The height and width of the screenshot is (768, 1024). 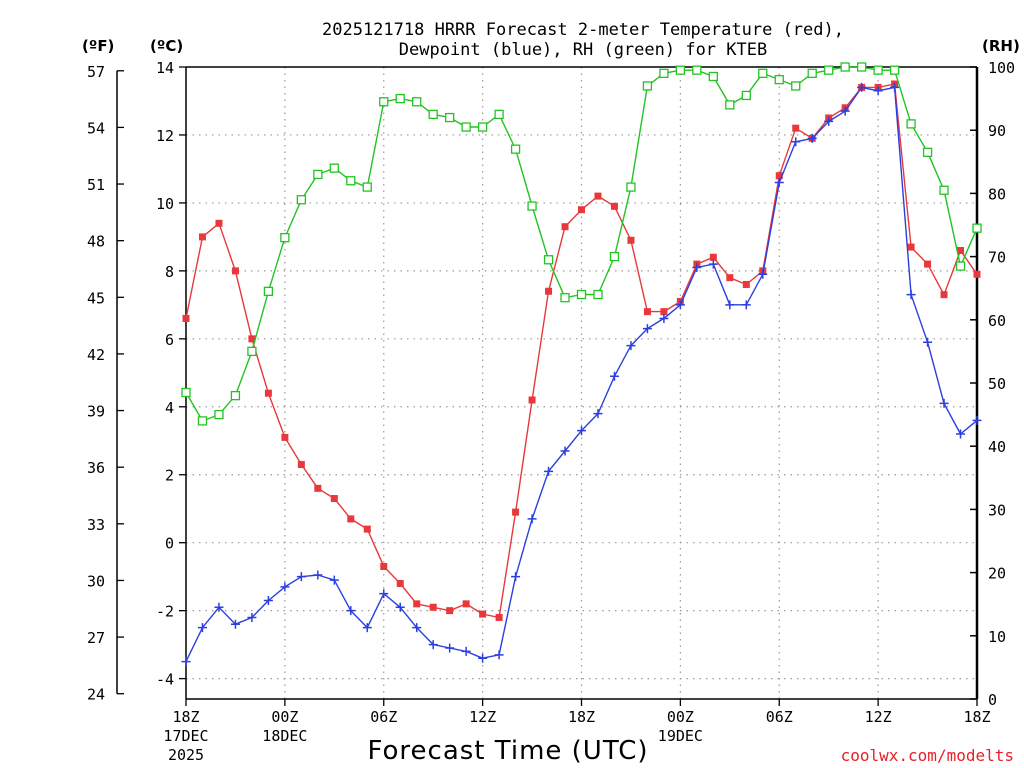 I want to click on fahrenheit-tick-label: 33, so click(x=96, y=525).